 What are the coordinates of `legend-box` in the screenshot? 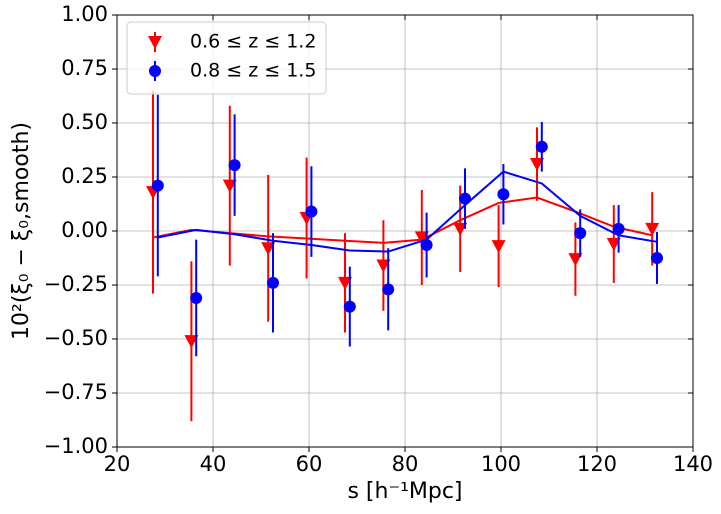 It's located at (226, 58).